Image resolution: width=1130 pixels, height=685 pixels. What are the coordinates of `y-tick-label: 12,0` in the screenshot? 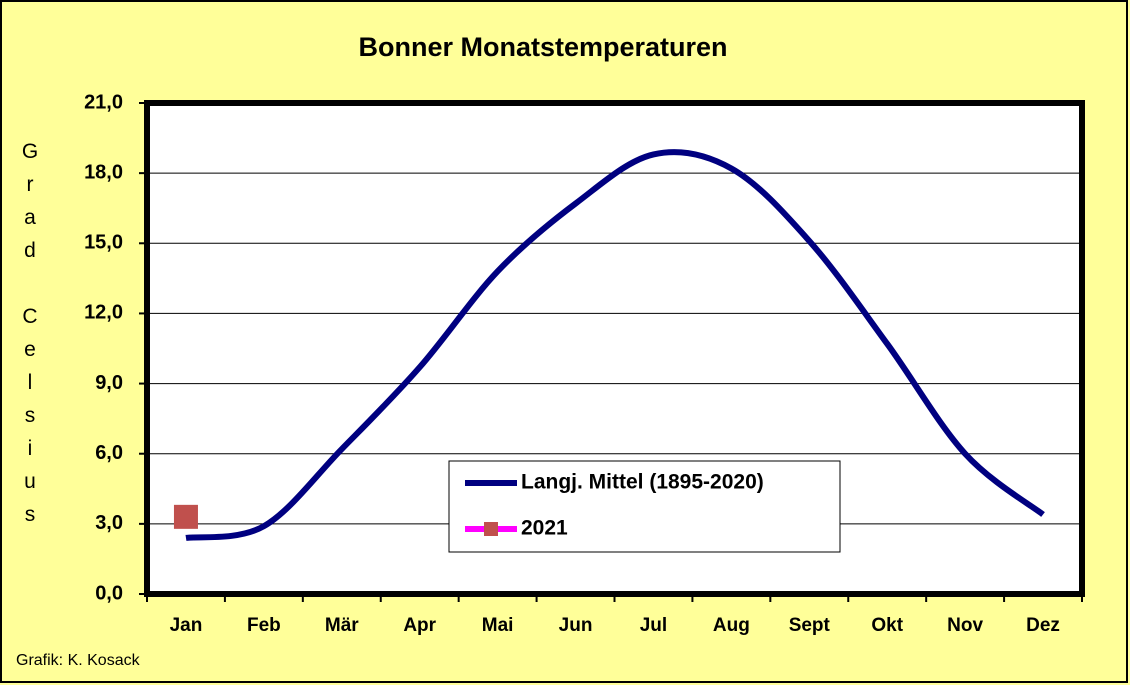 It's located at (103, 313).